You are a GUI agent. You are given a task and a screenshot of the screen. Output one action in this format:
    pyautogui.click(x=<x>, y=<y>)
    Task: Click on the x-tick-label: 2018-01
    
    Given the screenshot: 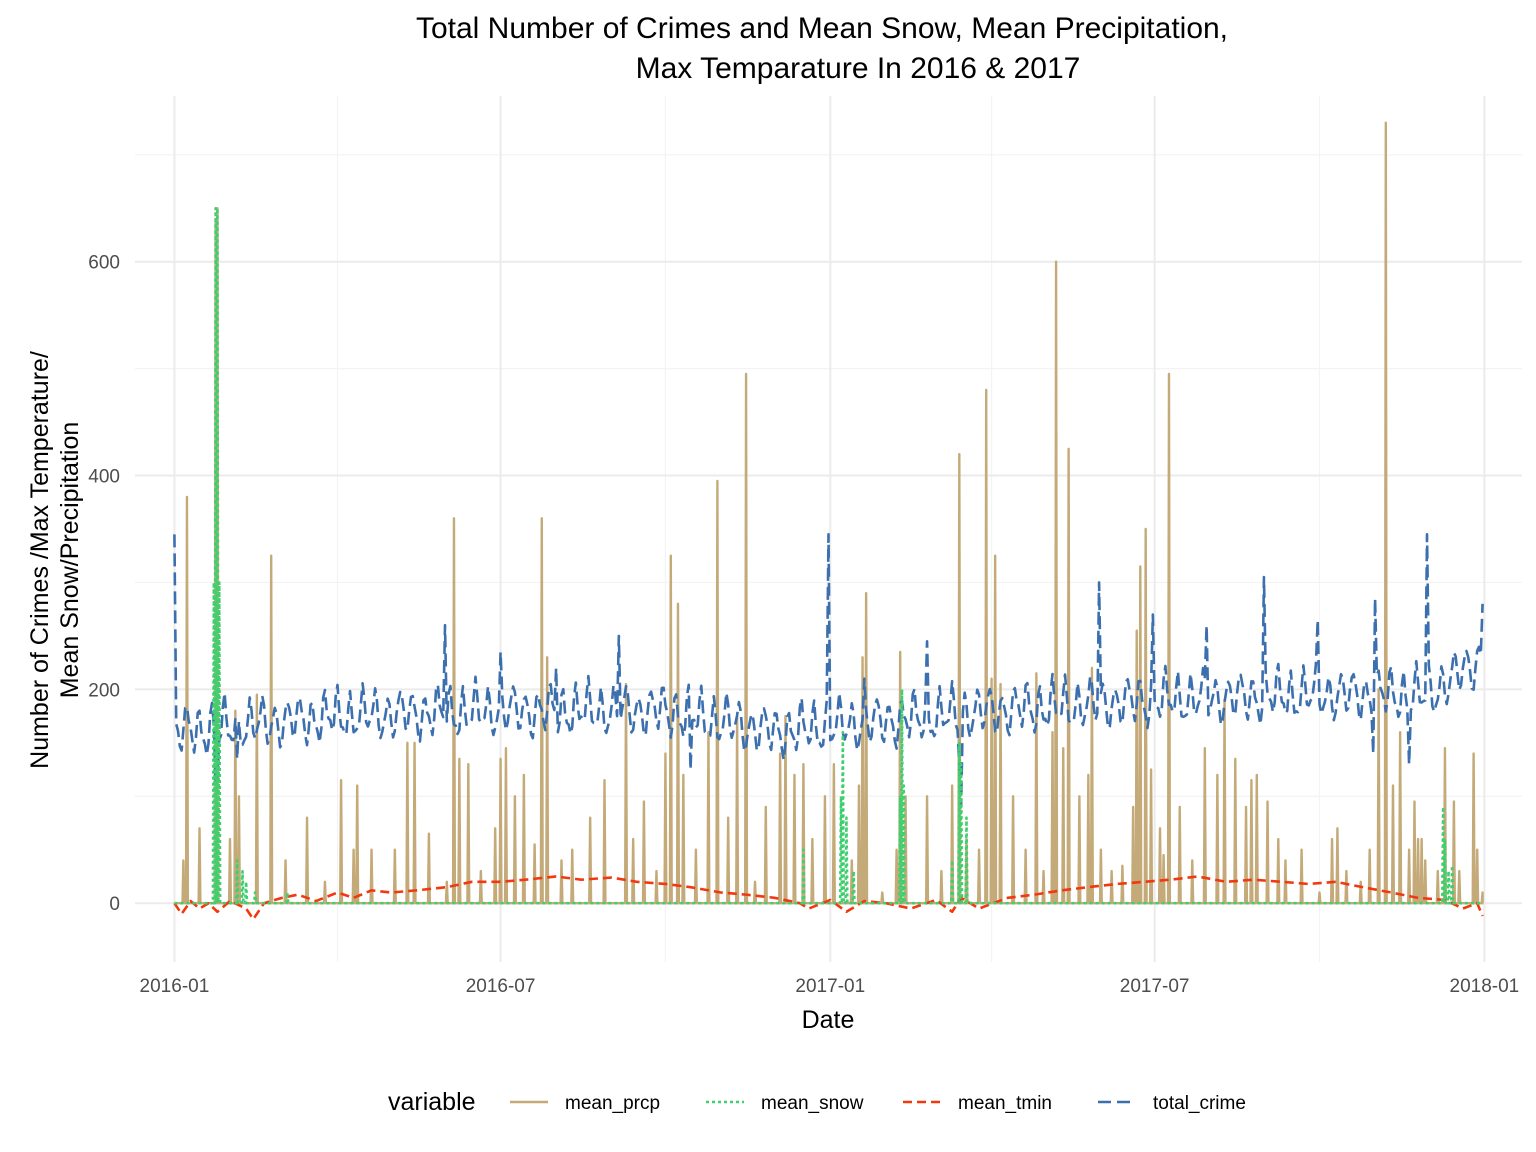 What is the action you would take?
    pyautogui.click(x=1485, y=986)
    